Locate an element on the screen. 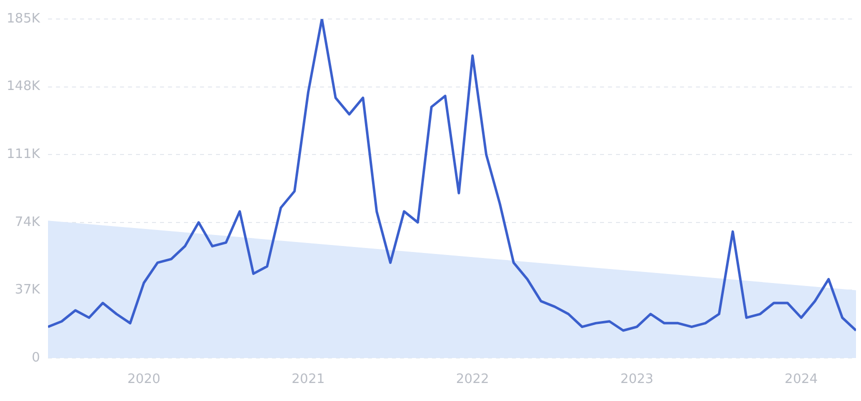 This screenshot has width=861, height=401. y-tick-label: 74K is located at coordinates (27, 222).